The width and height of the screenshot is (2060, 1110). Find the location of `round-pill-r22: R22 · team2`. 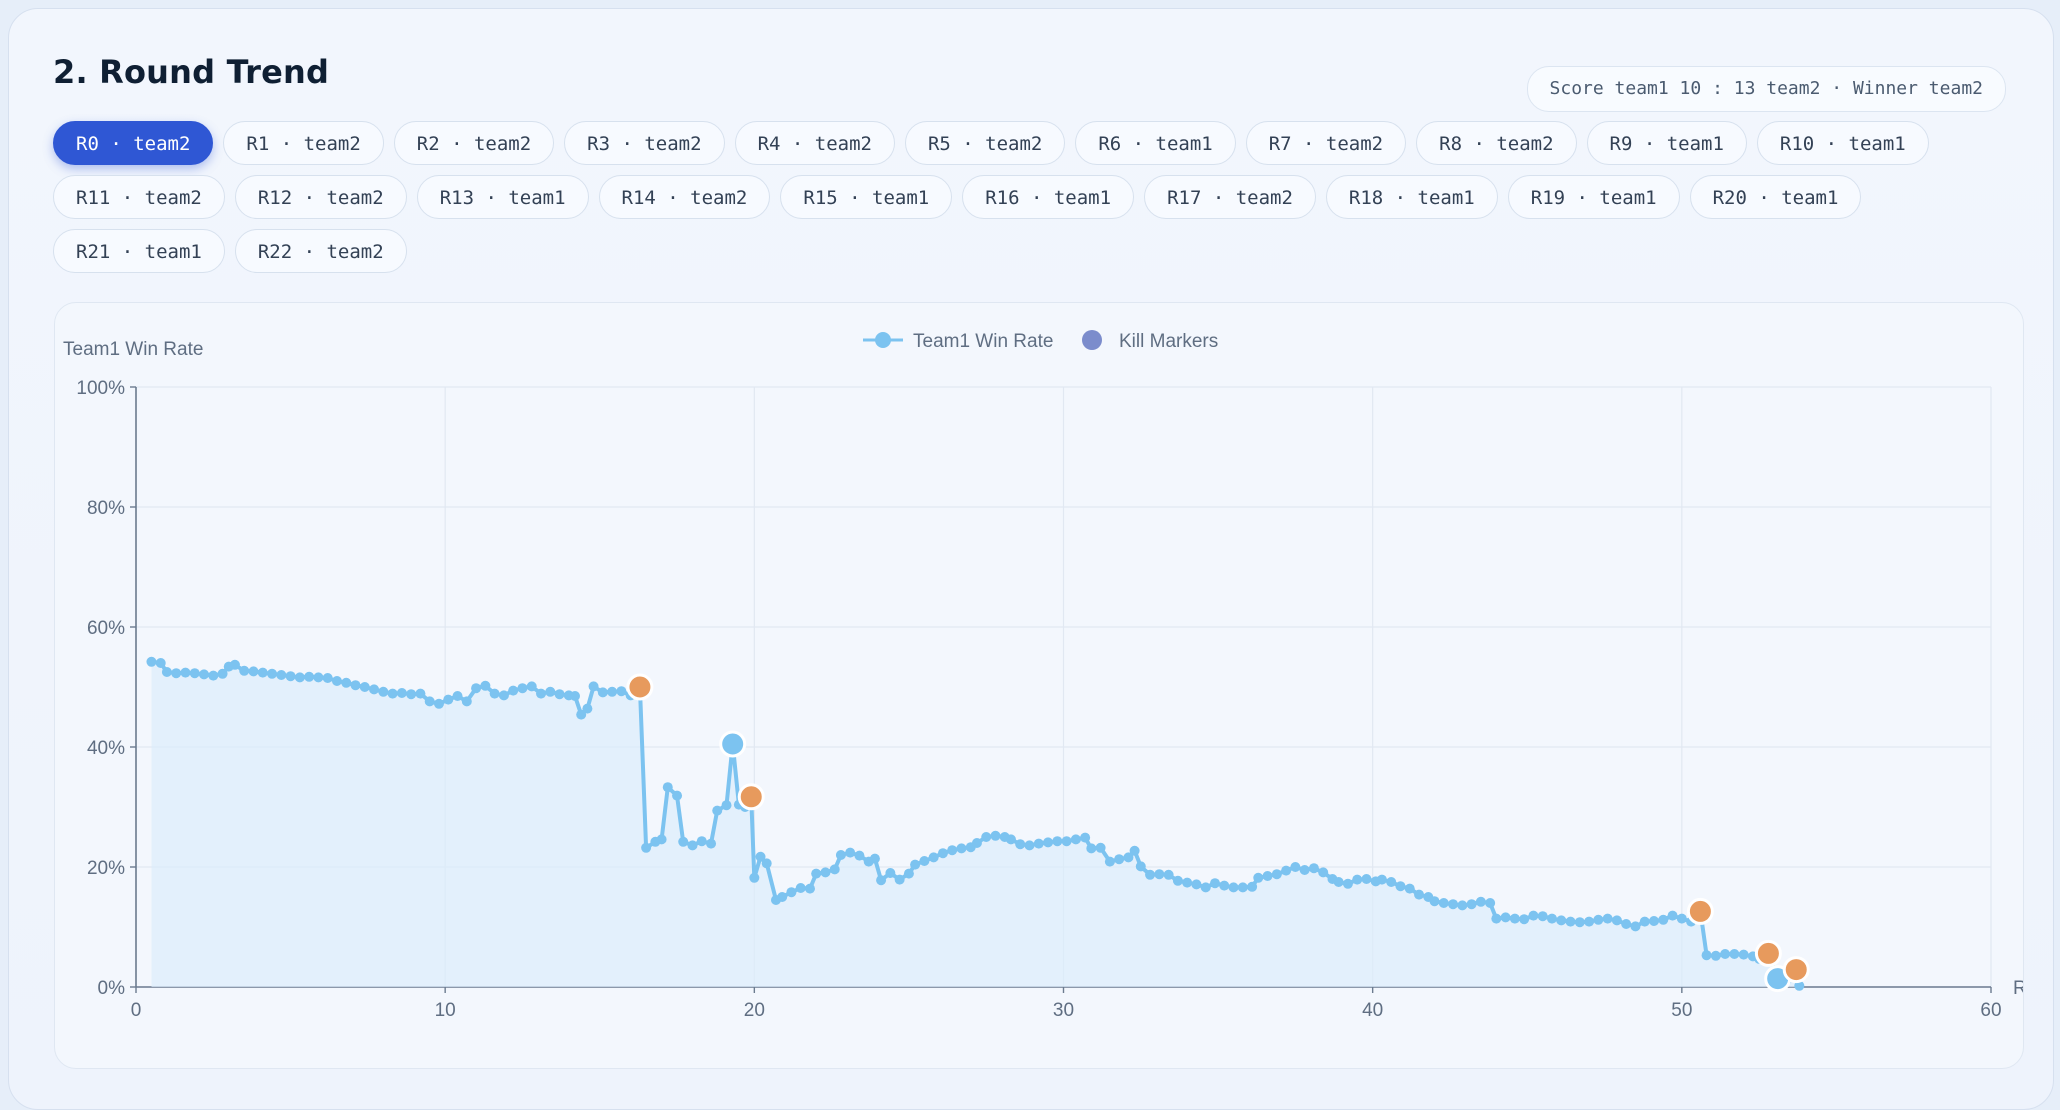

round-pill-r22: R22 · team2 is located at coordinates (320, 251).